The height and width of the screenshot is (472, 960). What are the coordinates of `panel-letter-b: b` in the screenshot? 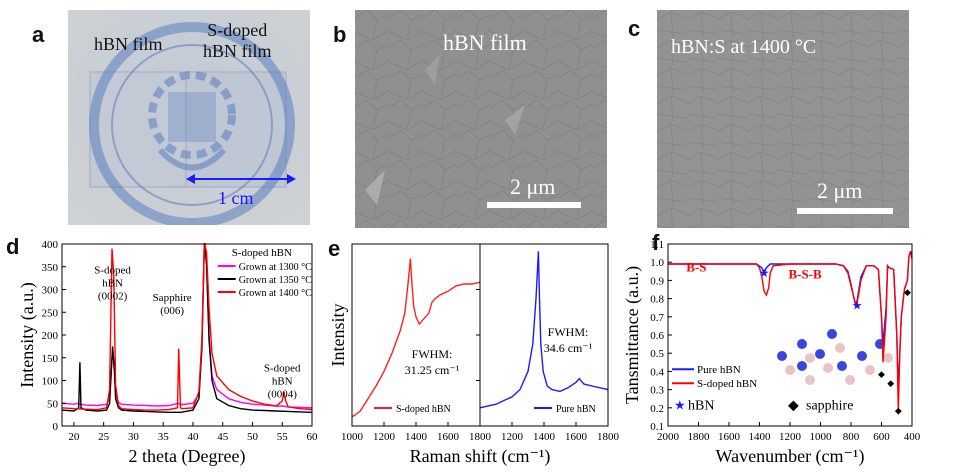 It's located at (340, 34).